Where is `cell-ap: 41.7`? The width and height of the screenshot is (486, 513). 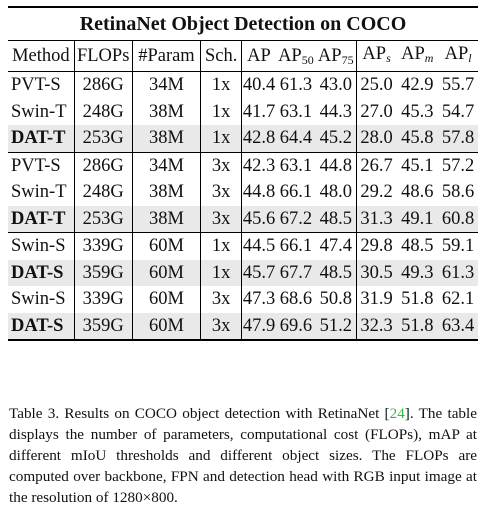
cell-ap: 41.7 is located at coordinates (259, 111).